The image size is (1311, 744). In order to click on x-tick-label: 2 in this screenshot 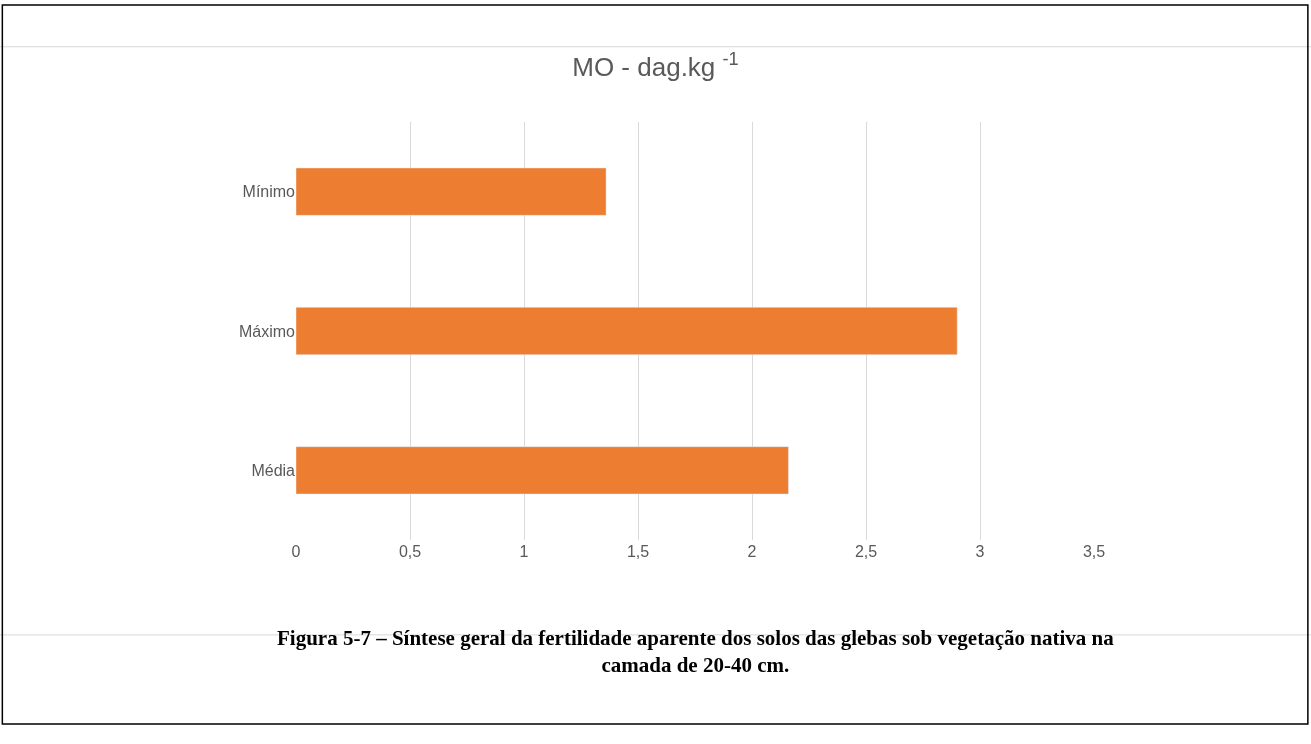, I will do `click(752, 551)`.